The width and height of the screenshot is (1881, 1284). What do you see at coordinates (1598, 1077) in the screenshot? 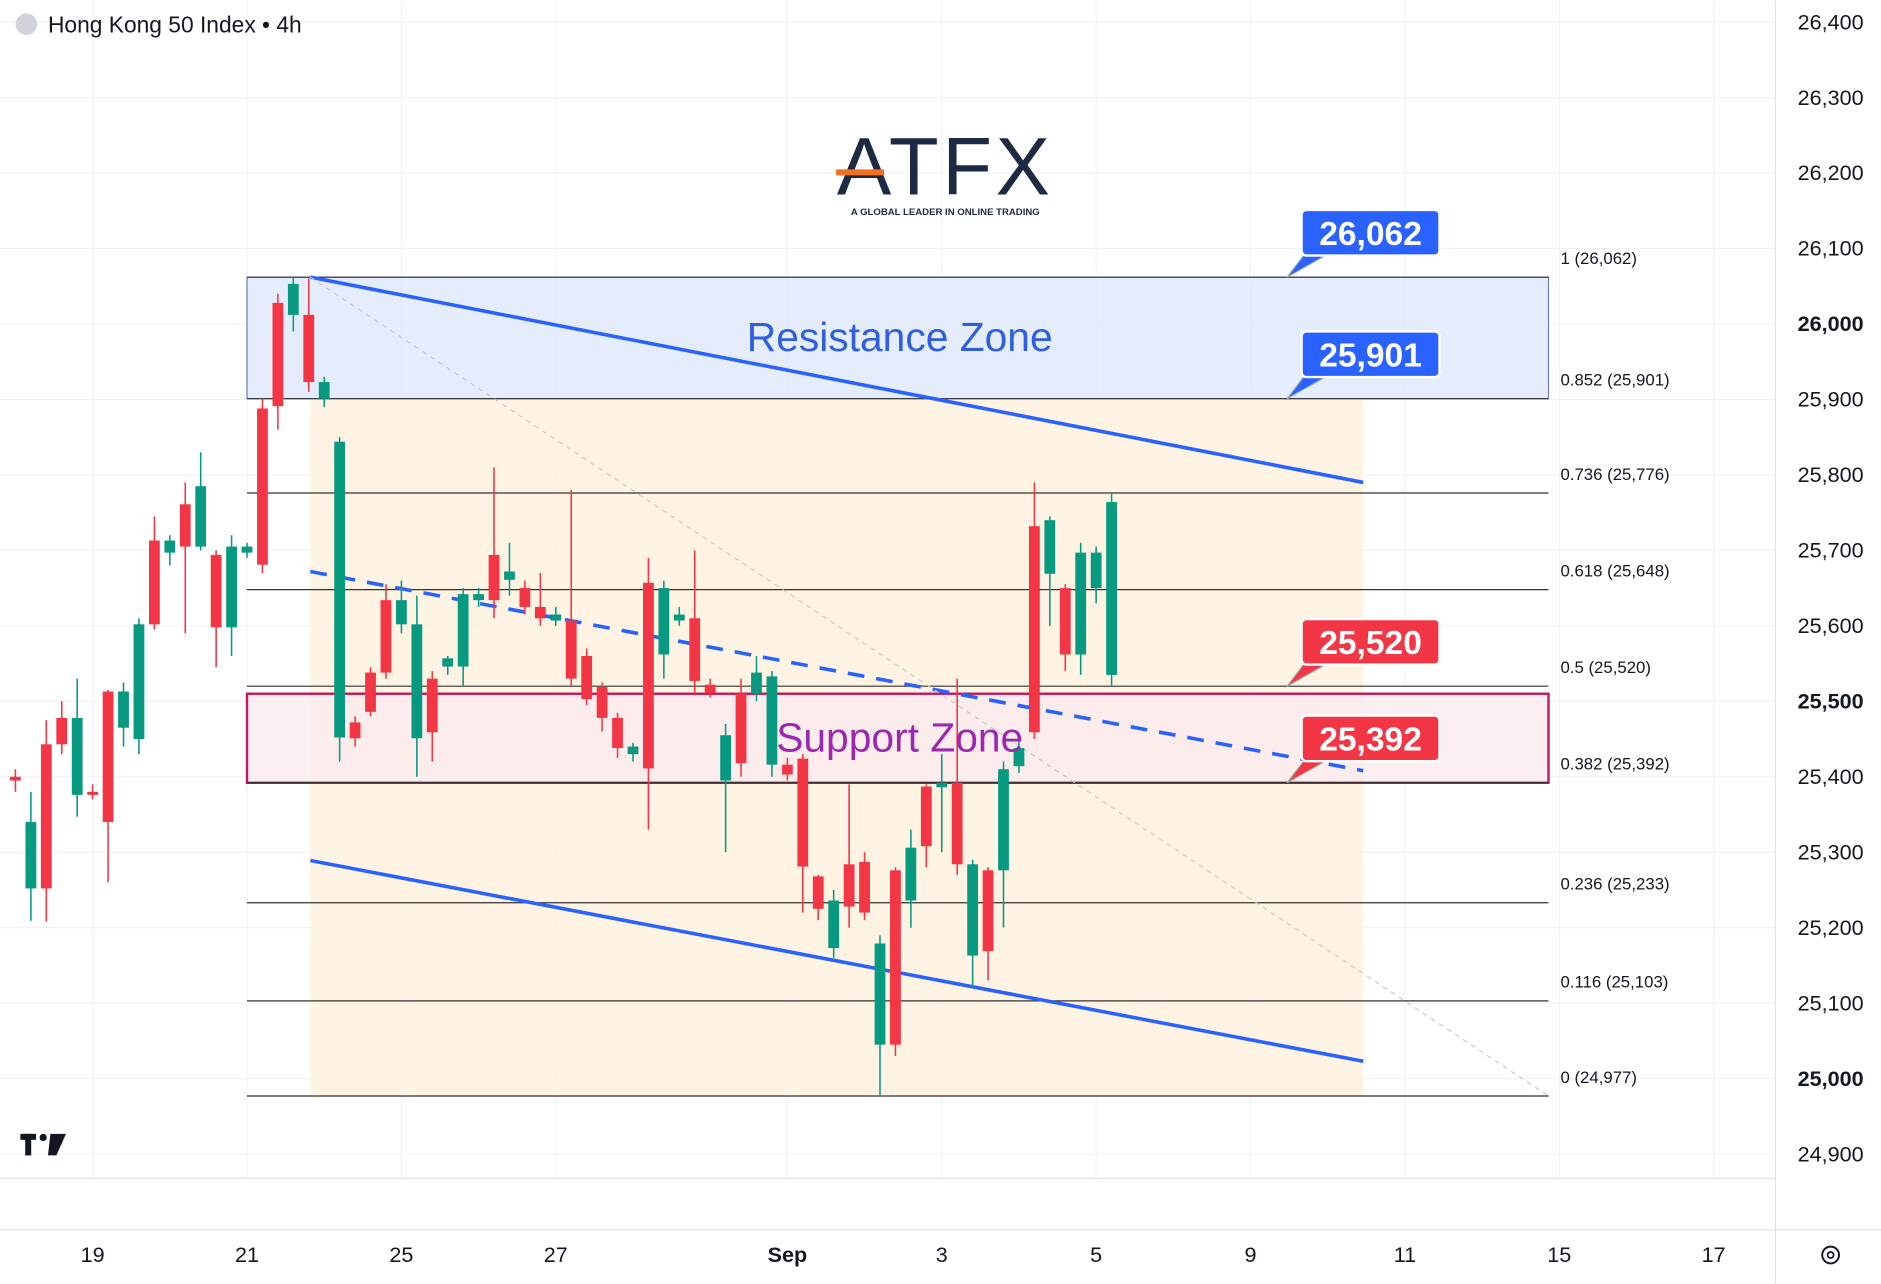
I see `fib-label: 0 (24,977)` at bounding box center [1598, 1077].